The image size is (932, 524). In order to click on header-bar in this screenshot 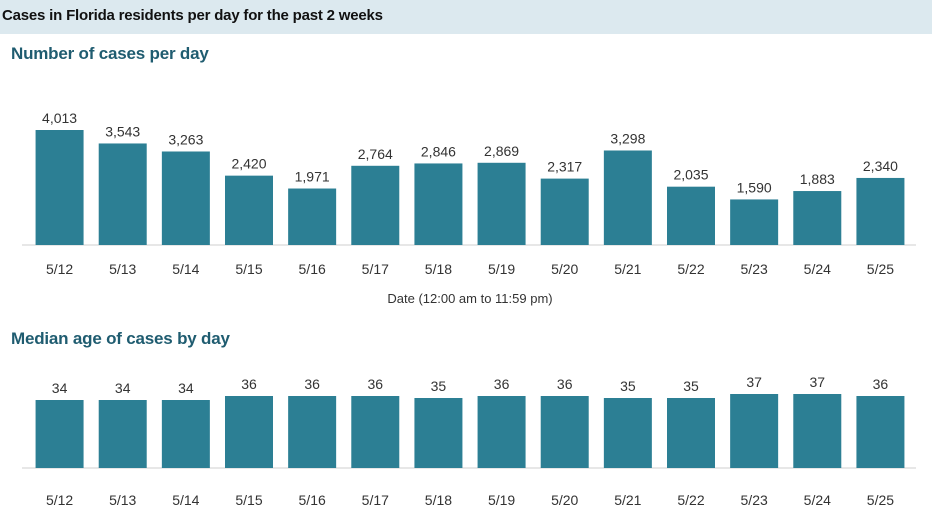, I will do `click(466, 17)`.